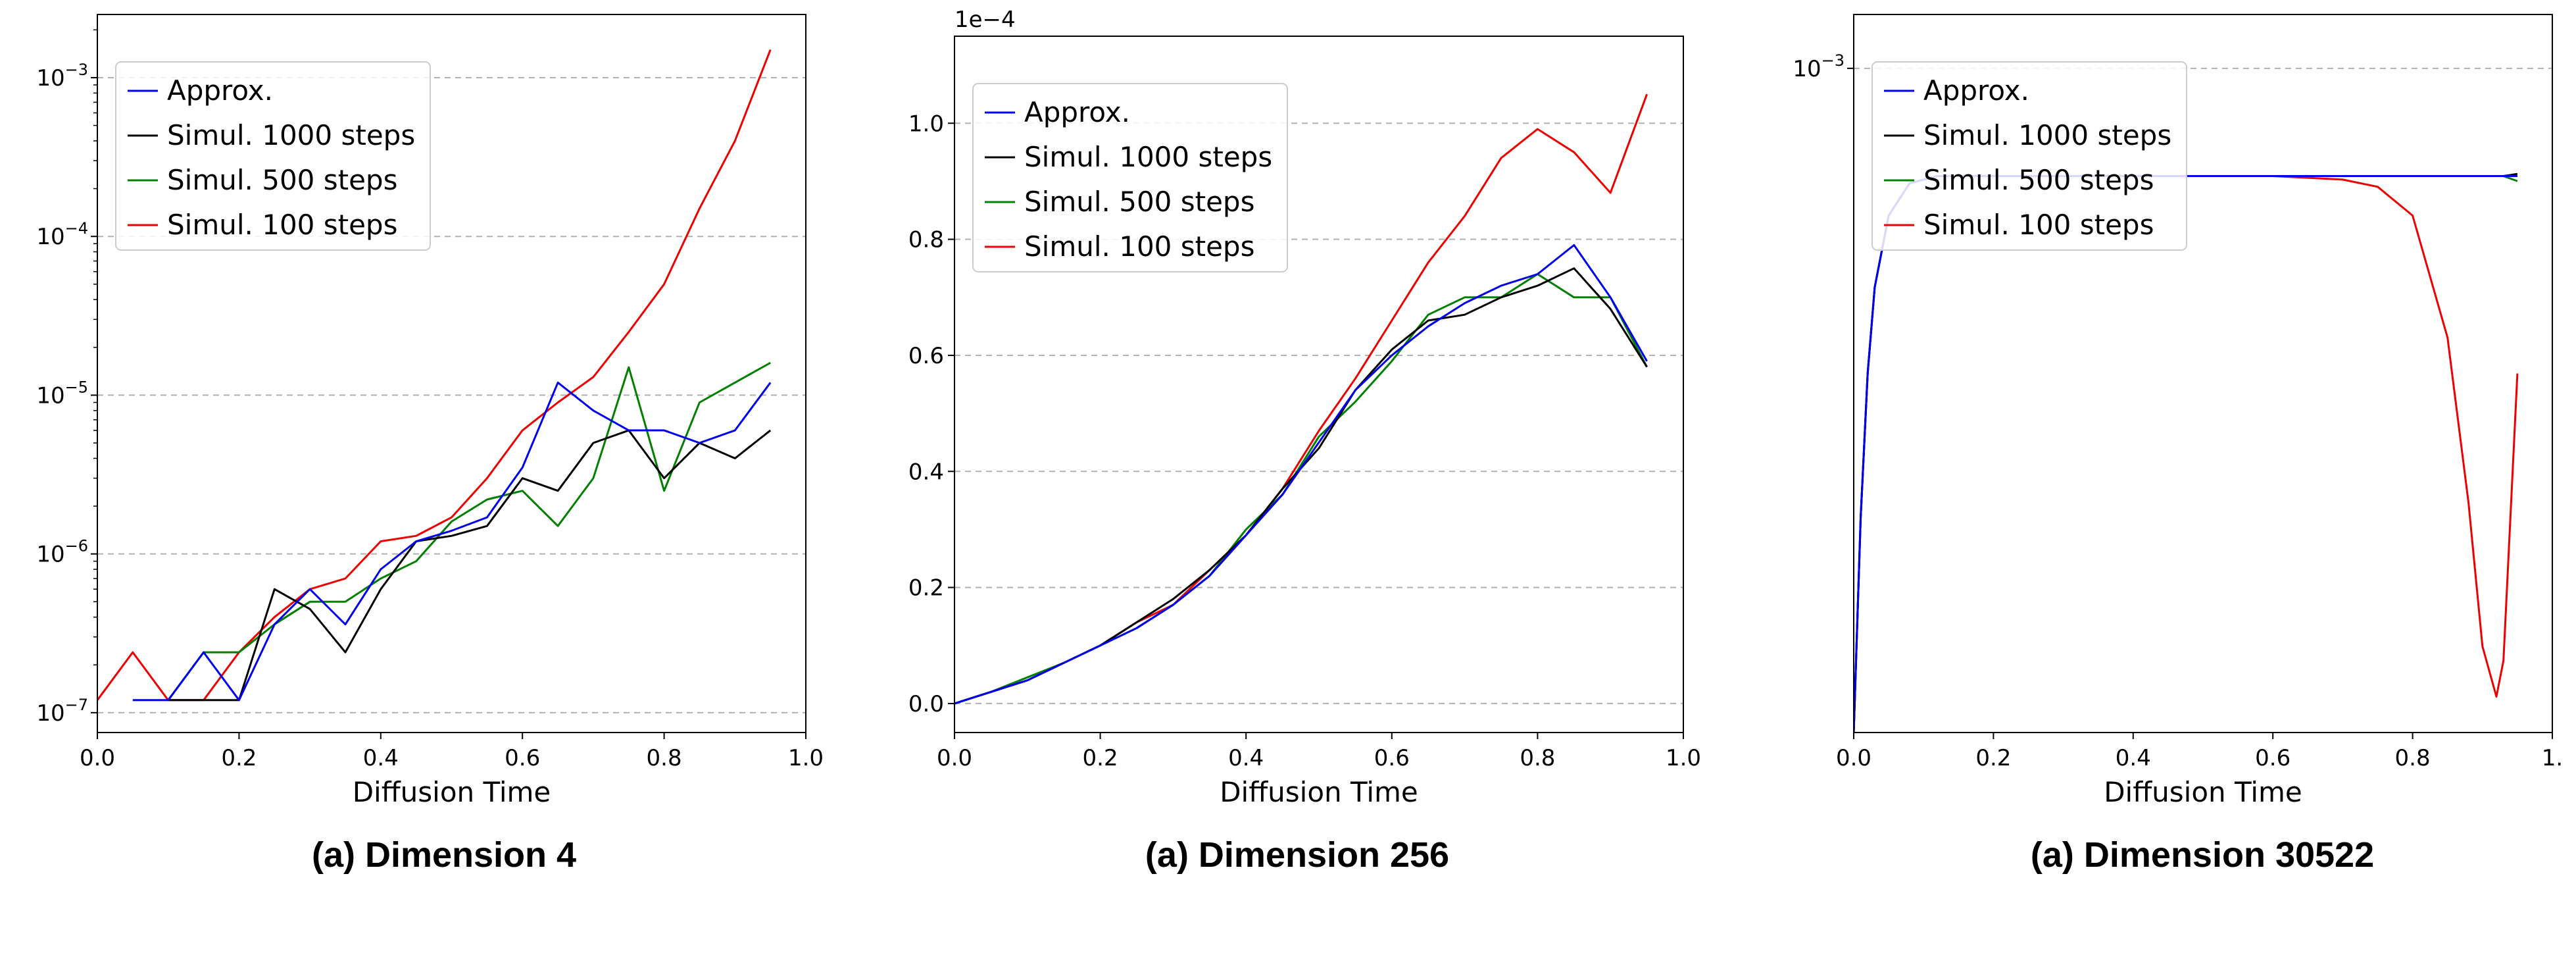 The width and height of the screenshot is (2576, 953). What do you see at coordinates (926, 356) in the screenshot?
I see `y-tick-label: 0.6` at bounding box center [926, 356].